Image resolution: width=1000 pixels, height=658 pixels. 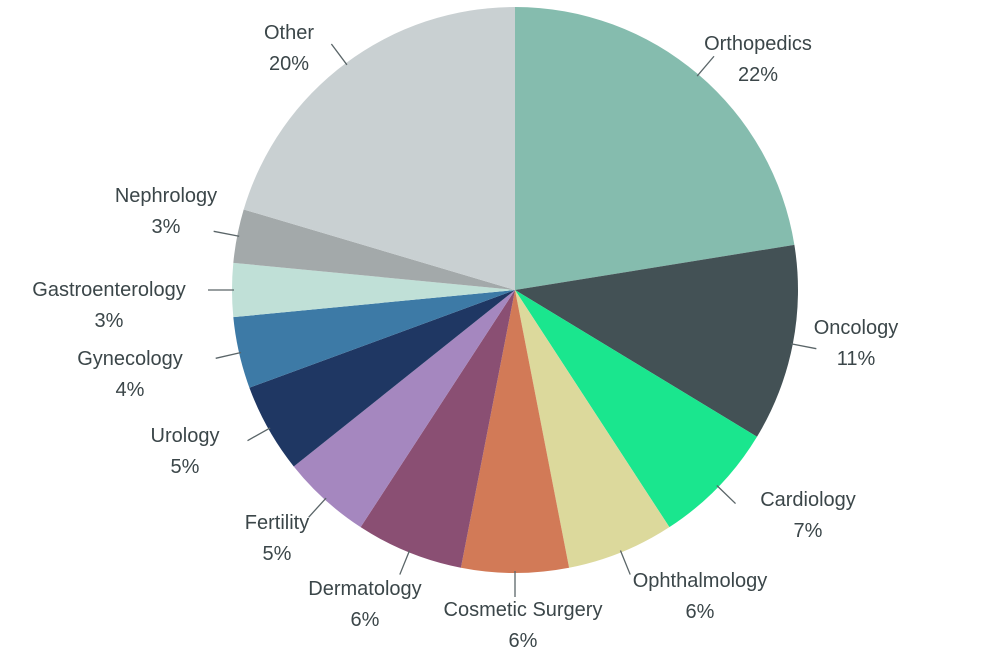 What do you see at coordinates (856, 359) in the screenshot?
I see `slice-value-label: 11%` at bounding box center [856, 359].